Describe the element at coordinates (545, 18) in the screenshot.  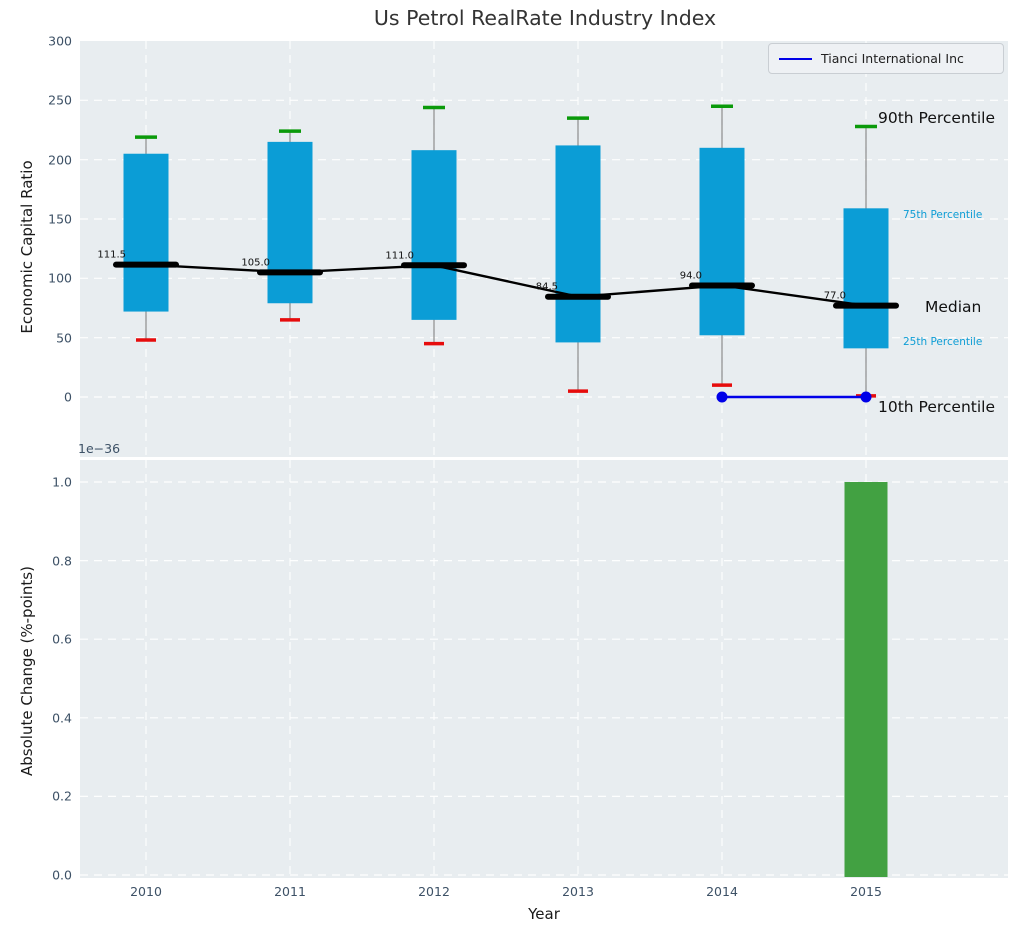
I see `chart-title: Us Petrol RealRate Industry Index` at that location.